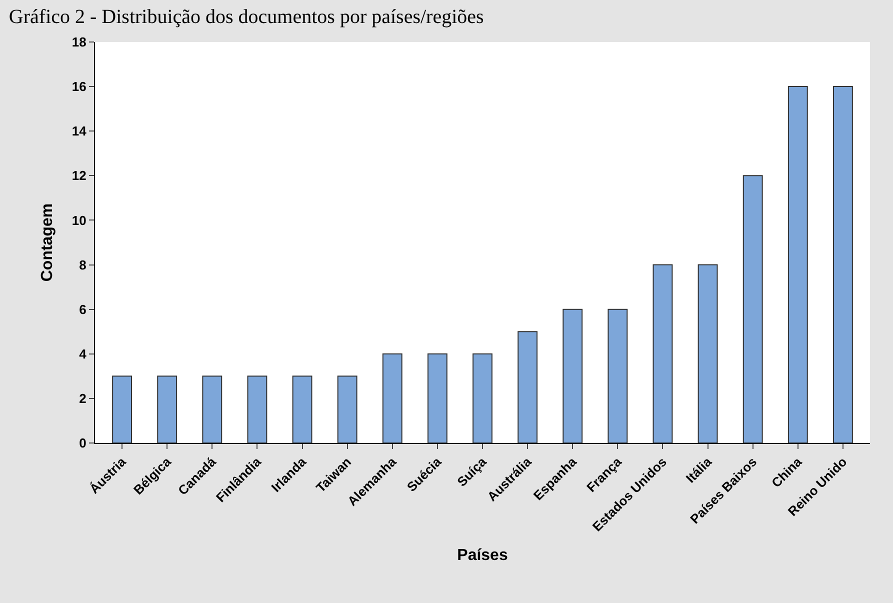 This screenshot has width=893, height=603. I want to click on y-tick-label: 14, so click(80, 131).